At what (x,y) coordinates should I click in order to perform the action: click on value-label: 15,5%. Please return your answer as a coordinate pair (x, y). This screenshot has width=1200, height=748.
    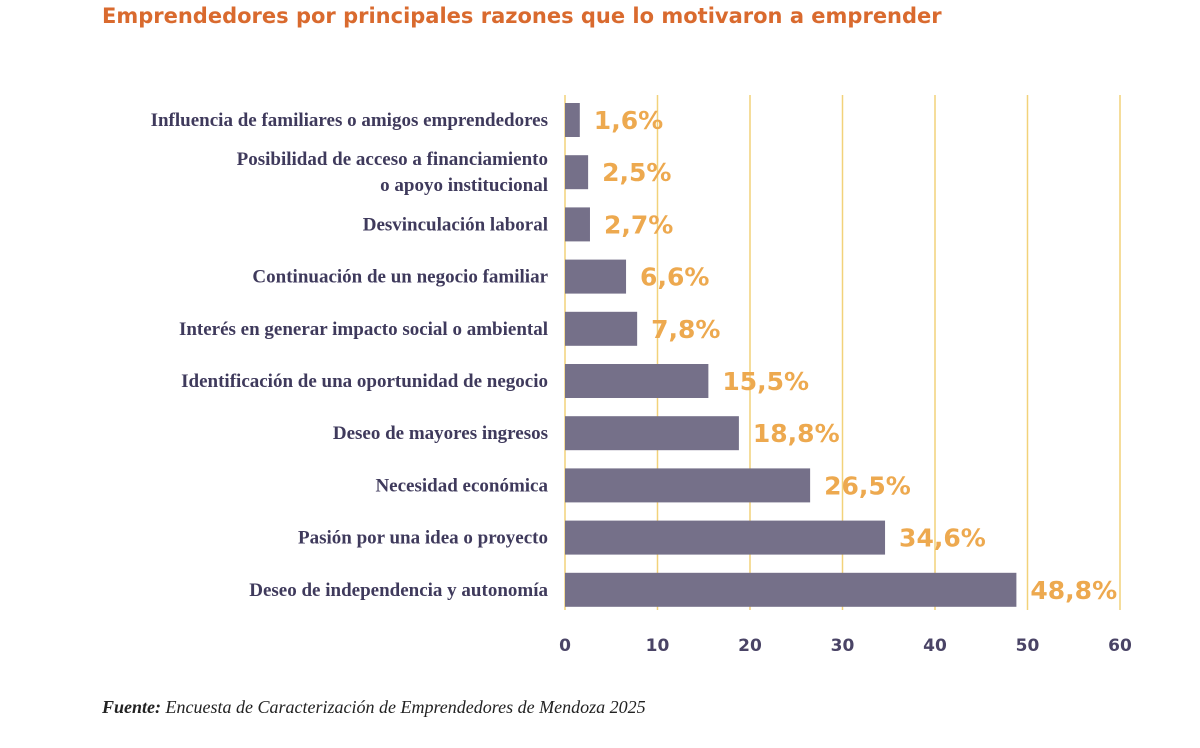
    Looking at the image, I should click on (765, 381).